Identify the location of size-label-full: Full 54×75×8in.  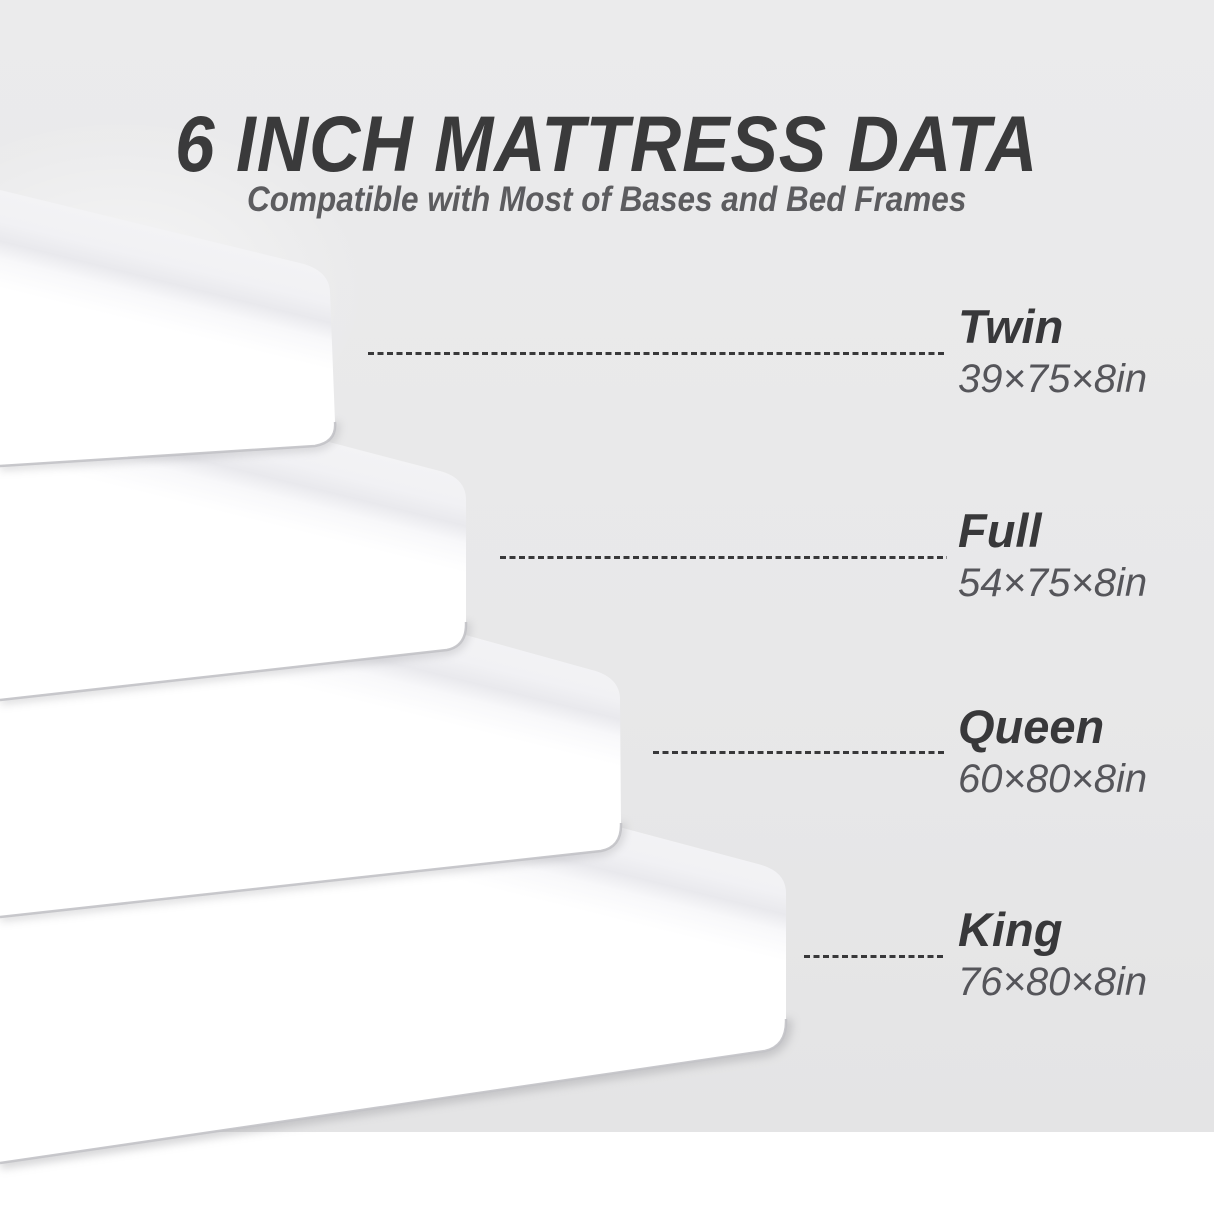
(1052, 556).